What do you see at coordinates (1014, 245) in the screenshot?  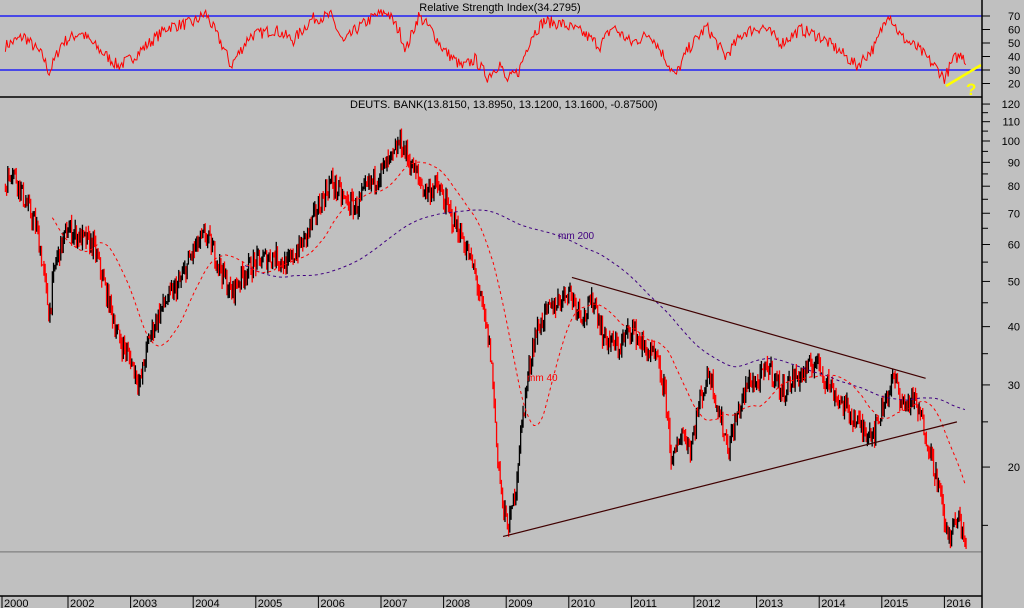 I see `price-tick-label: 60` at bounding box center [1014, 245].